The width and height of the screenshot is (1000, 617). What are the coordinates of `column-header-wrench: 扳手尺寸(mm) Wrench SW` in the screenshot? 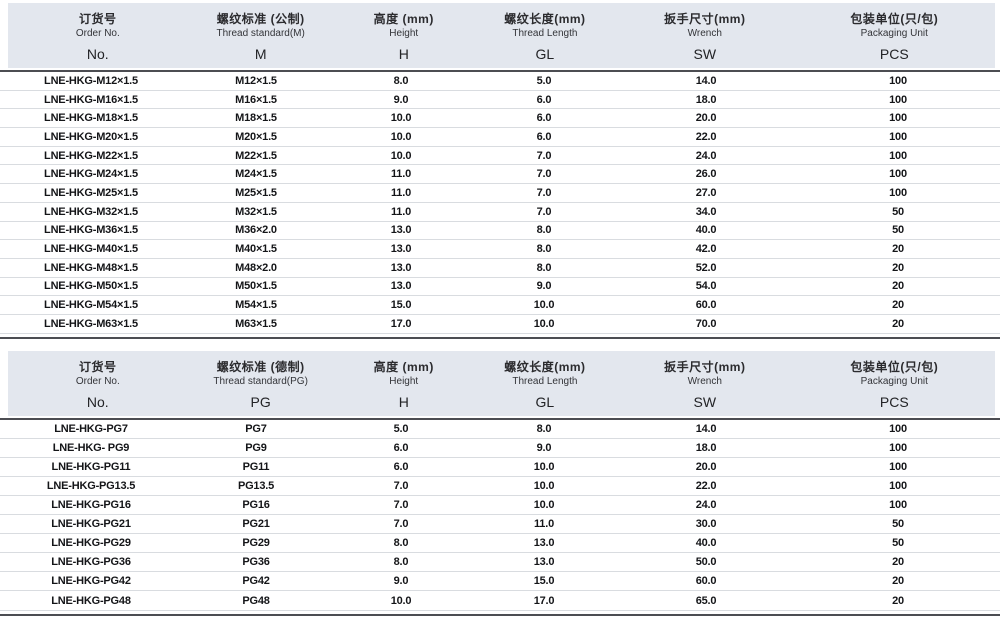 It's located at (705, 35).